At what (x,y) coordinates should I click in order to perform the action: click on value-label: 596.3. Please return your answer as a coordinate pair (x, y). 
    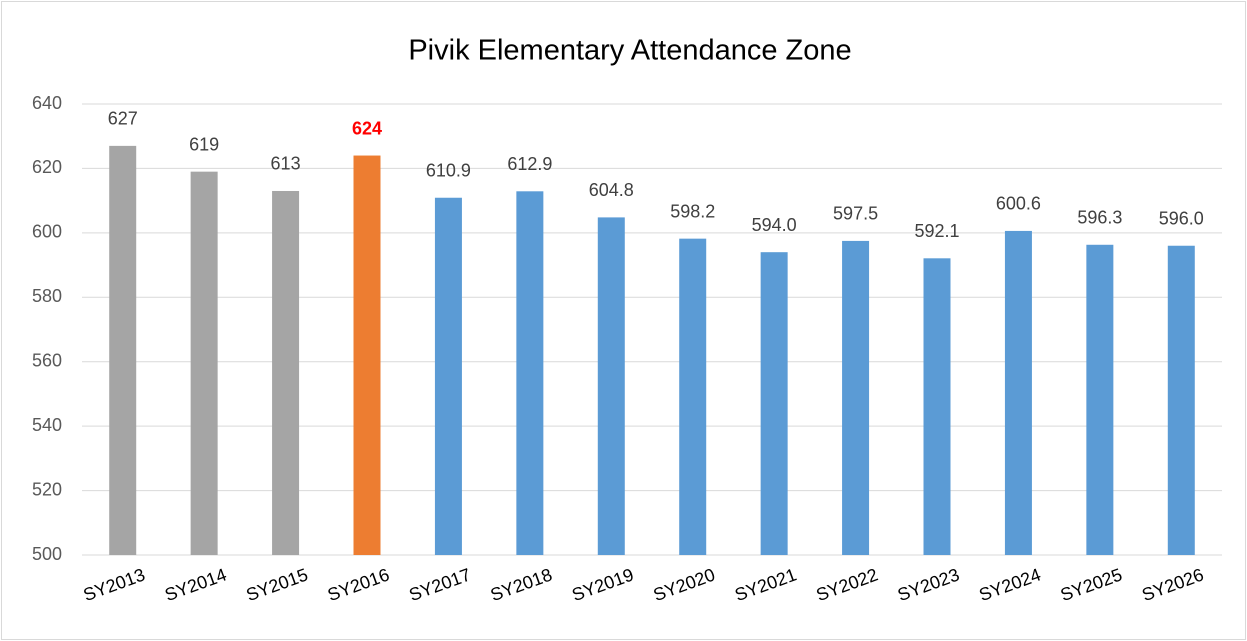
    Looking at the image, I should click on (1099, 218).